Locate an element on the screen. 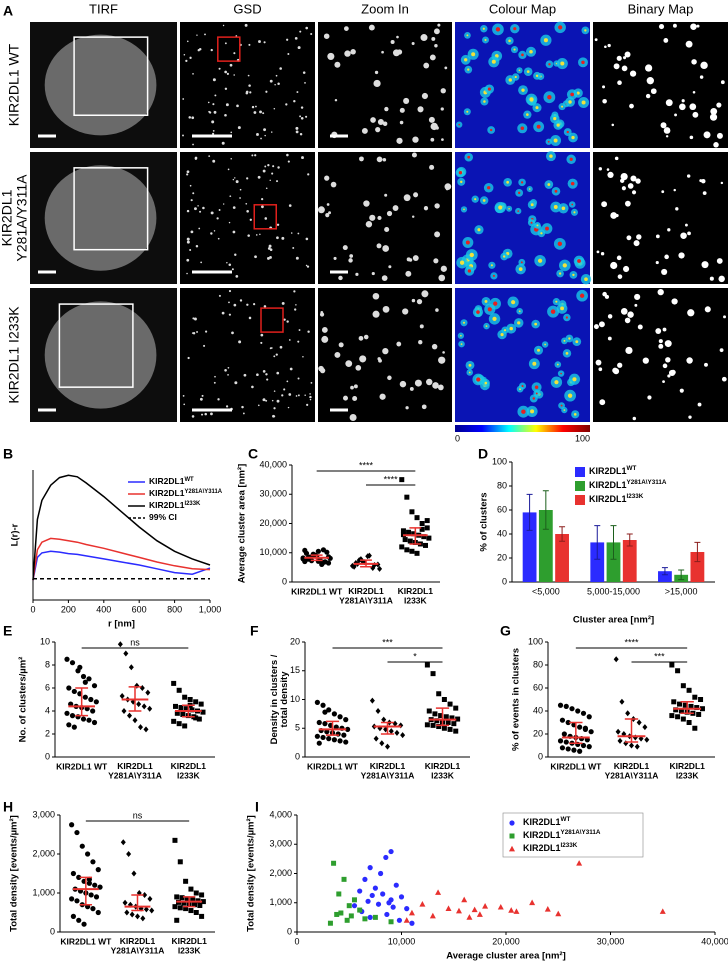 The height and width of the screenshot is (971, 728). legend-name: KIR2DL1 is located at coordinates (167, 505).